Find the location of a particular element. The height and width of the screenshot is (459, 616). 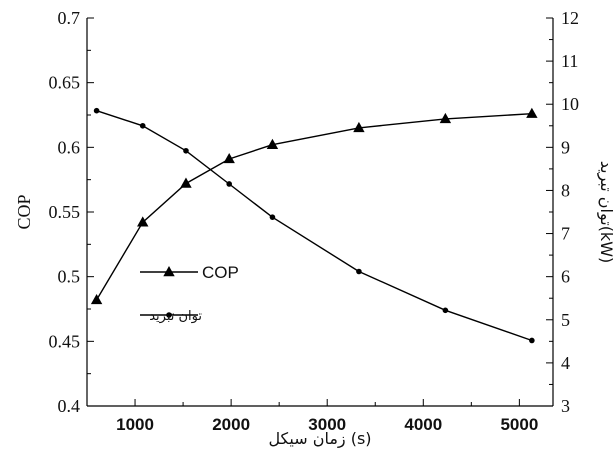

y-right-tick-label: 11 is located at coordinates (569, 61).